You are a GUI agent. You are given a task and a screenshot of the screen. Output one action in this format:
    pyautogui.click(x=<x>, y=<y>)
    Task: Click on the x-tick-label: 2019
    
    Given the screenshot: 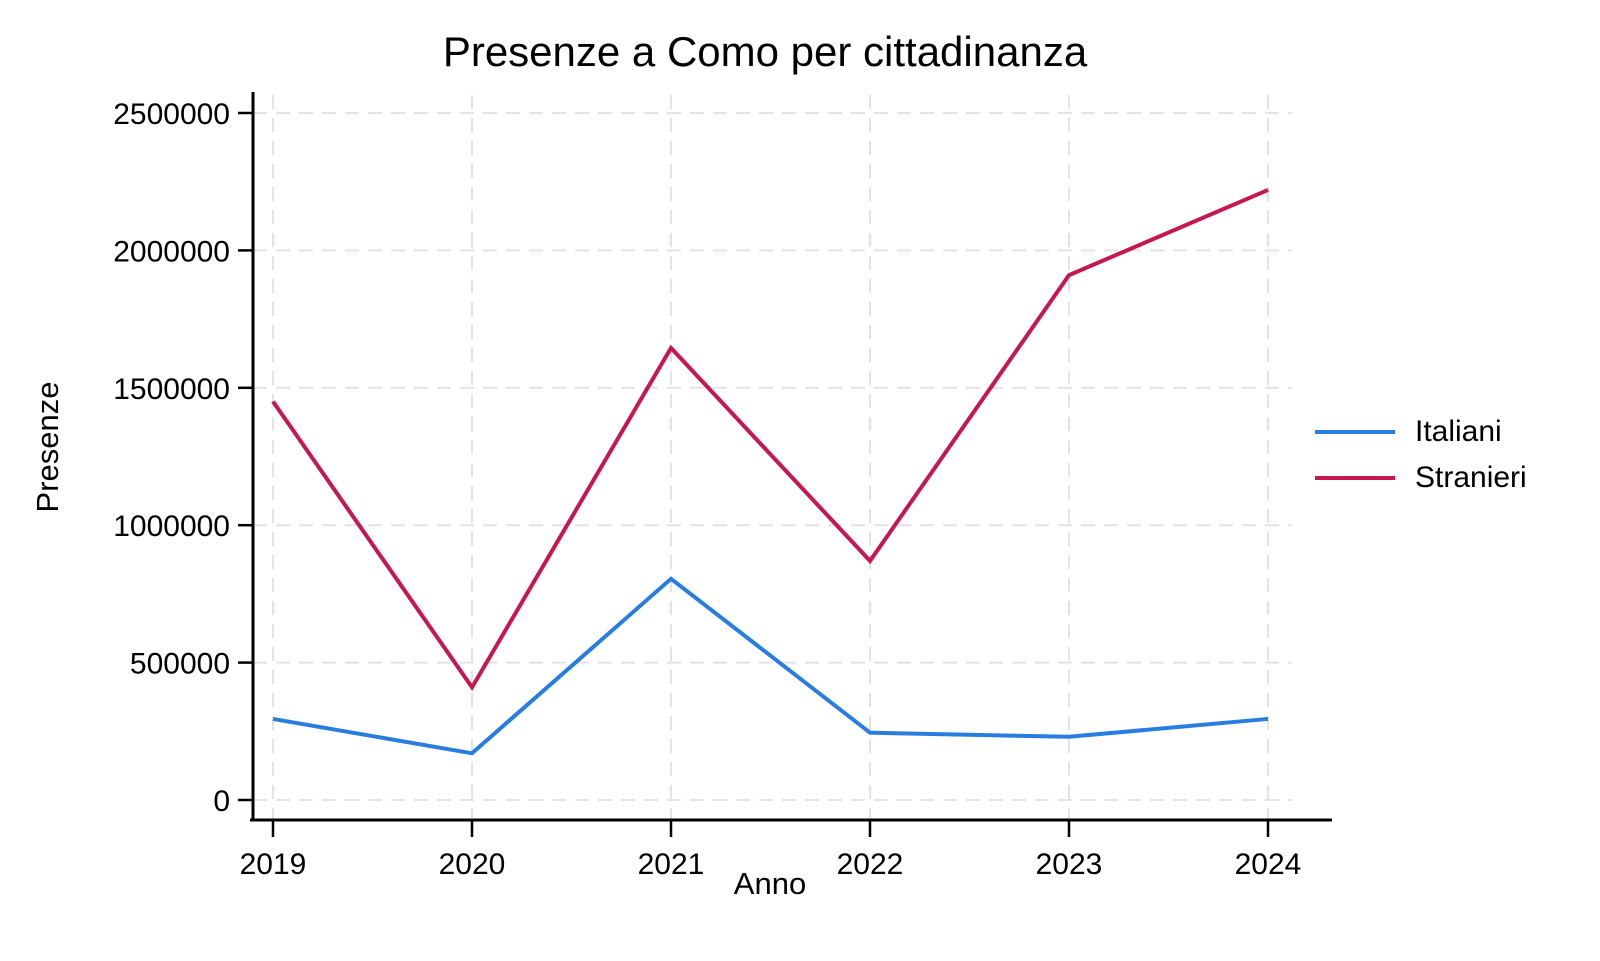 What is the action you would take?
    pyautogui.click(x=273, y=864)
    